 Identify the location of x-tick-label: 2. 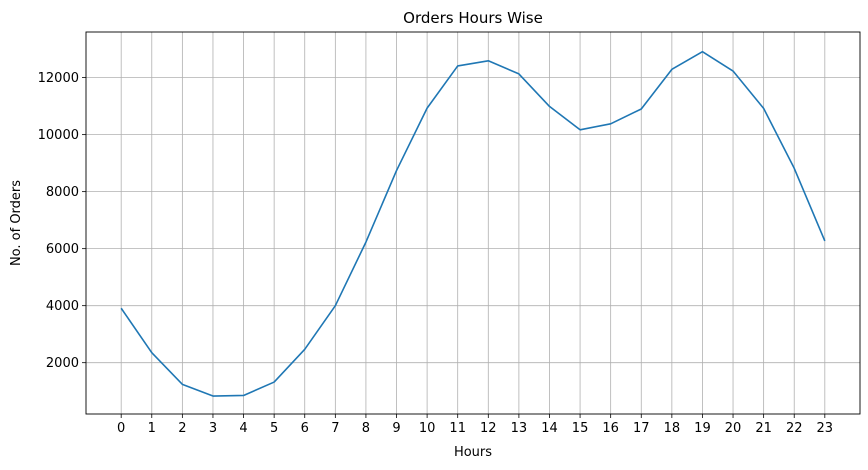
(182, 428).